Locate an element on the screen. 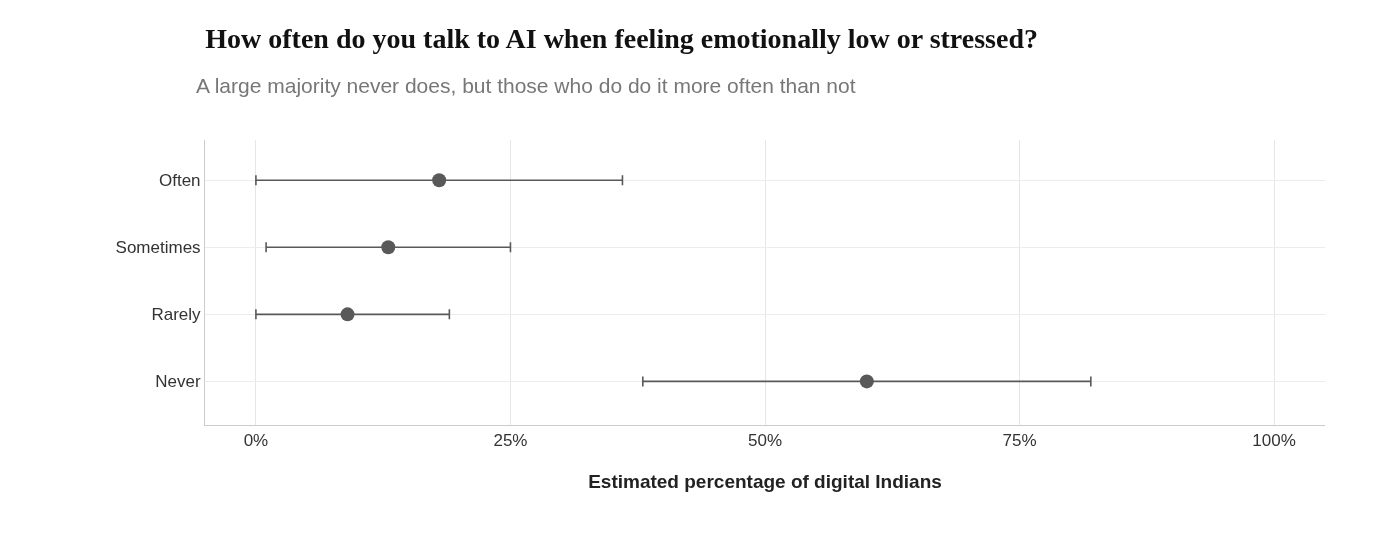 This screenshot has width=1387, height=543. y-tick-label: Often is located at coordinates (180, 181).